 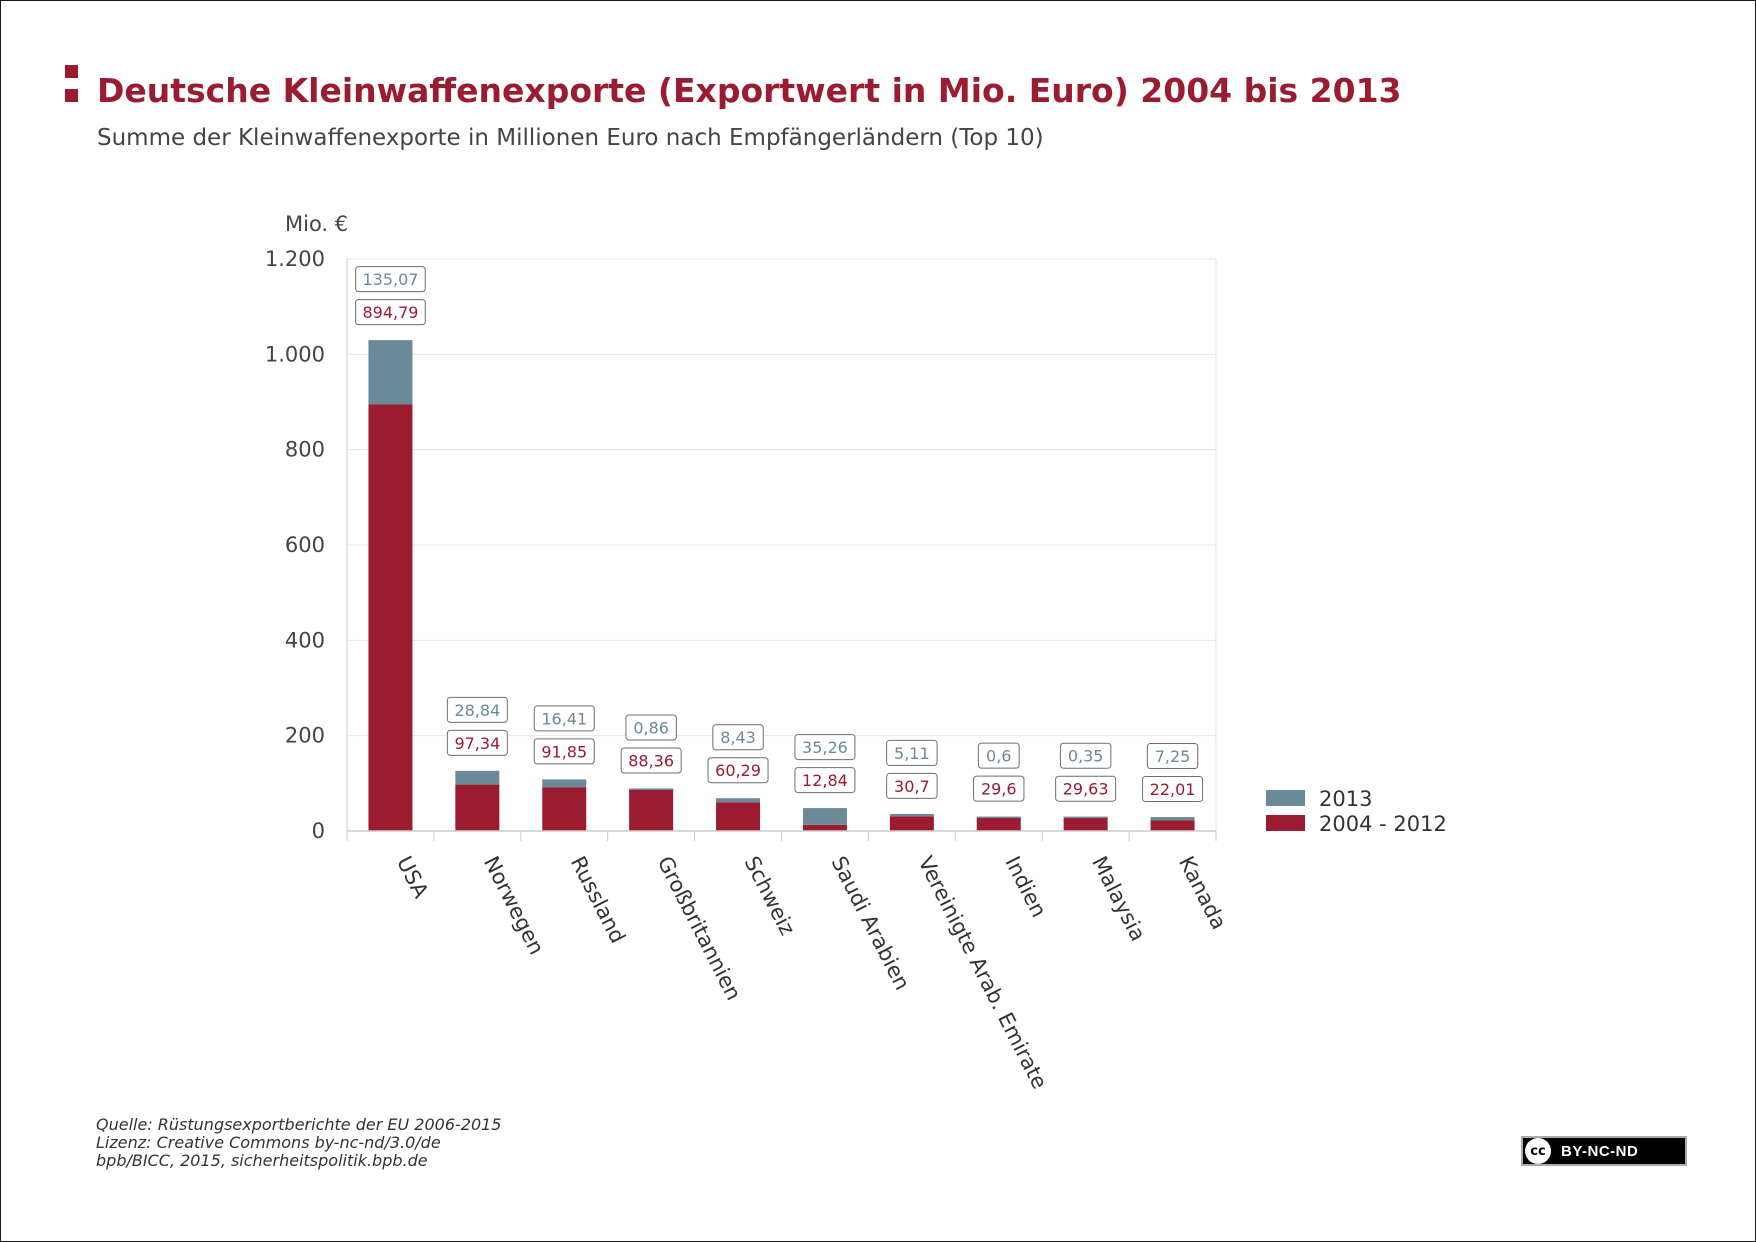 I want to click on data-label-2013: 28,84, so click(x=477, y=710).